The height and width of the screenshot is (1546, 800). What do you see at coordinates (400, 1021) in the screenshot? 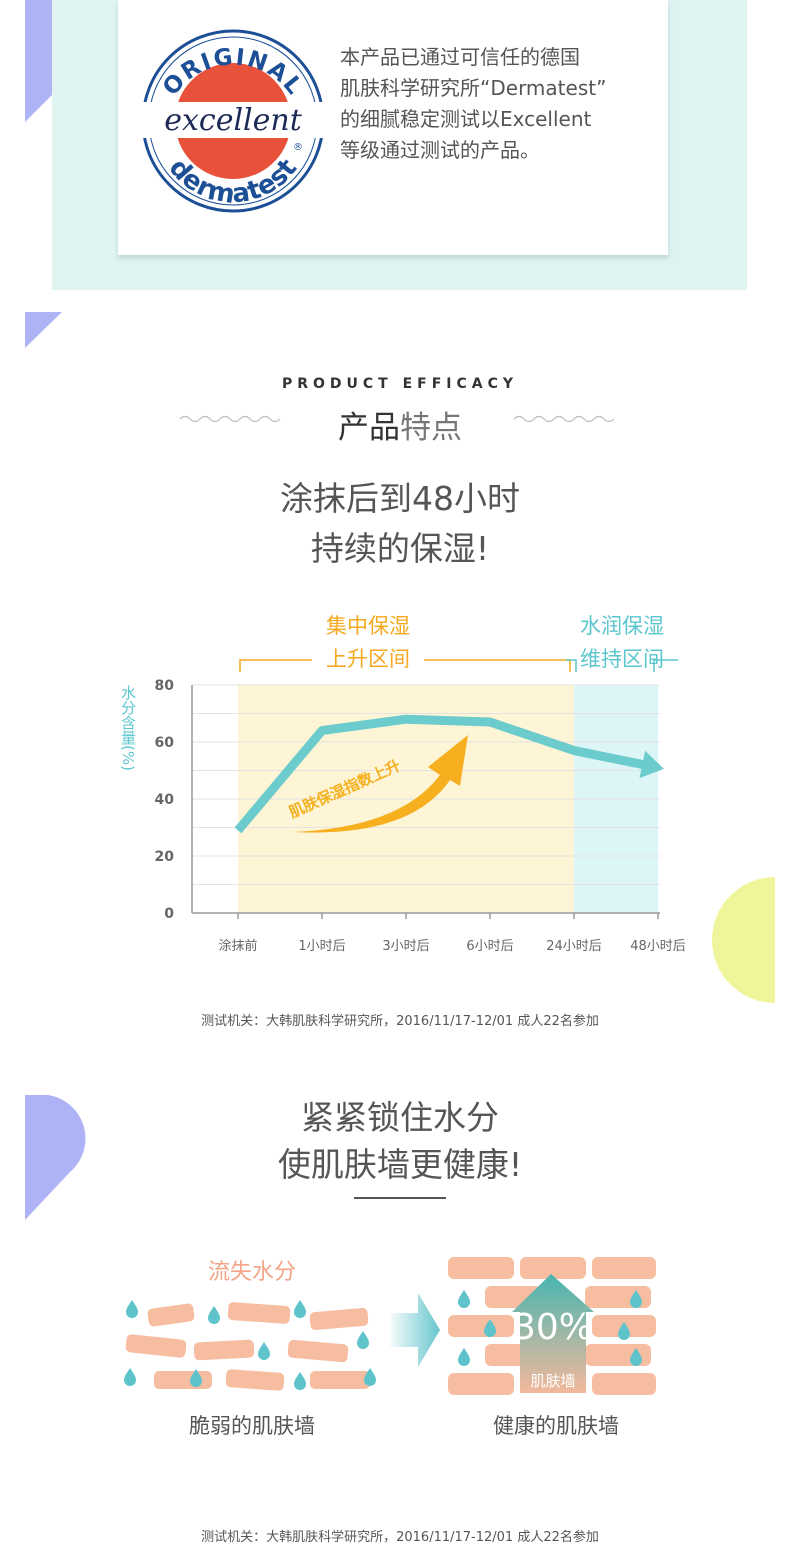
I see `chart-source-note: 测试机关：大韩肌肤科学研究所，2016/11/17-12/01 成人22名参加` at bounding box center [400, 1021].